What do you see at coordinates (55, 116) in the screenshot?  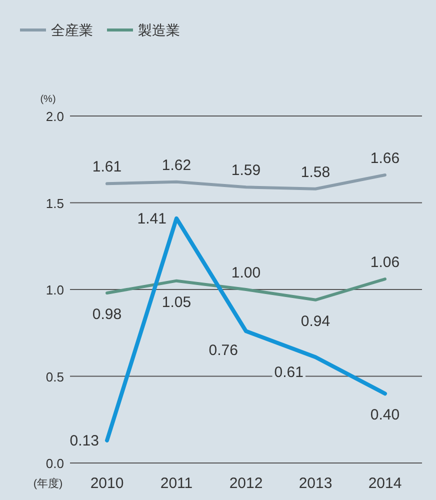 I see `y-tick-label: 2.0` at bounding box center [55, 116].